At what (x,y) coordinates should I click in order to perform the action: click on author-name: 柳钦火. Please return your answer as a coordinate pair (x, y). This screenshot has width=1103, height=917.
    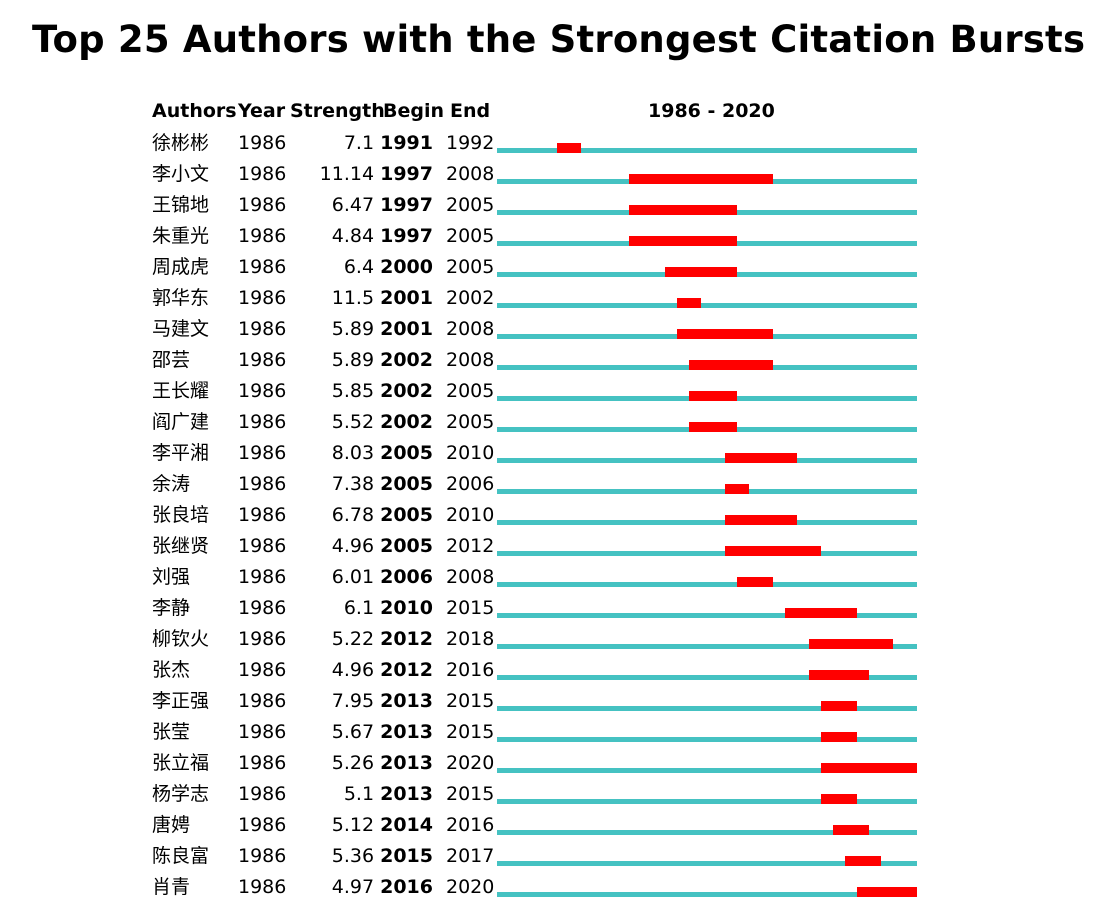
    Looking at the image, I should click on (181, 639).